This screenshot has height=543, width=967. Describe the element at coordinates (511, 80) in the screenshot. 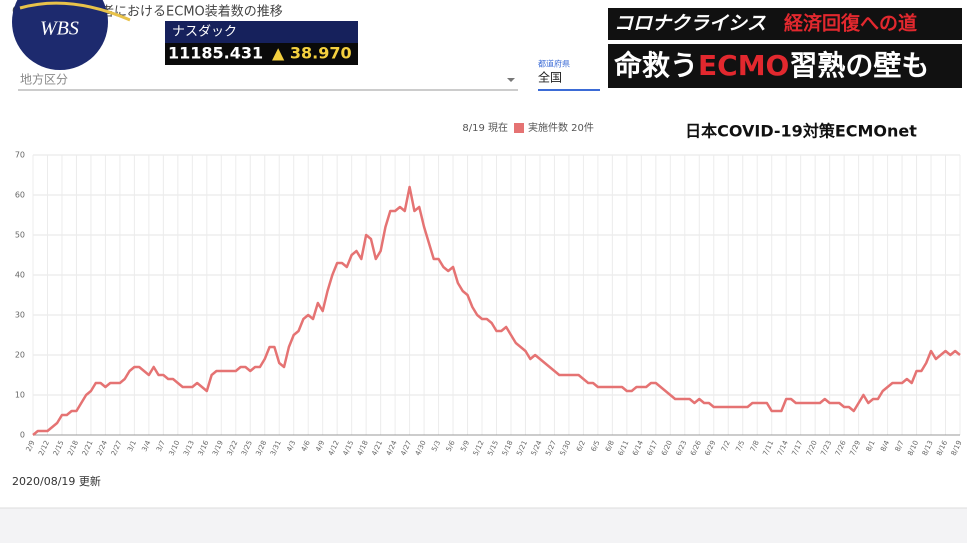

I see `dropdown-arrow` at that location.